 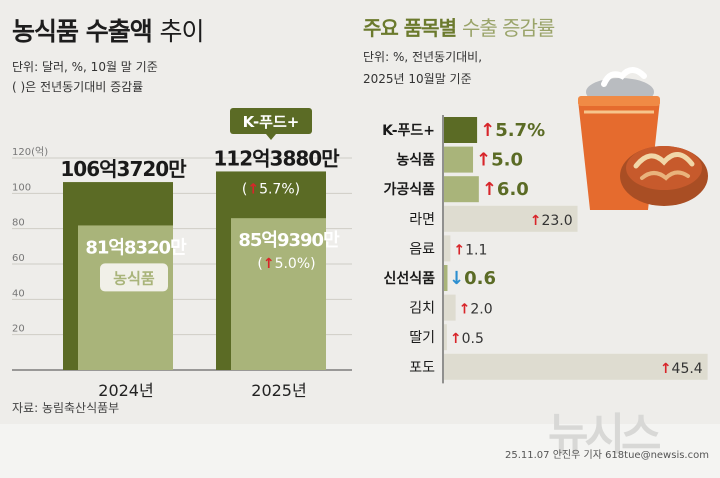 What do you see at coordinates (447, 248) in the screenshot?
I see `hbar-음료` at bounding box center [447, 248].